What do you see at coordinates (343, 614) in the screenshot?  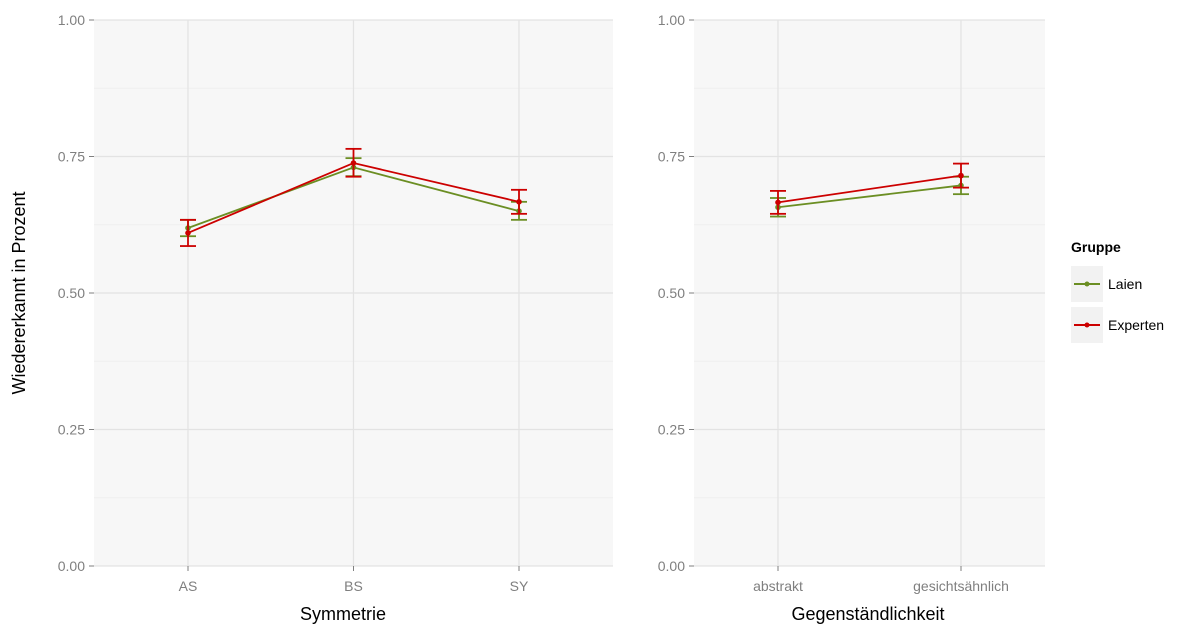 I see `x-axis-title-symmetrie: Symmetrie` at bounding box center [343, 614].